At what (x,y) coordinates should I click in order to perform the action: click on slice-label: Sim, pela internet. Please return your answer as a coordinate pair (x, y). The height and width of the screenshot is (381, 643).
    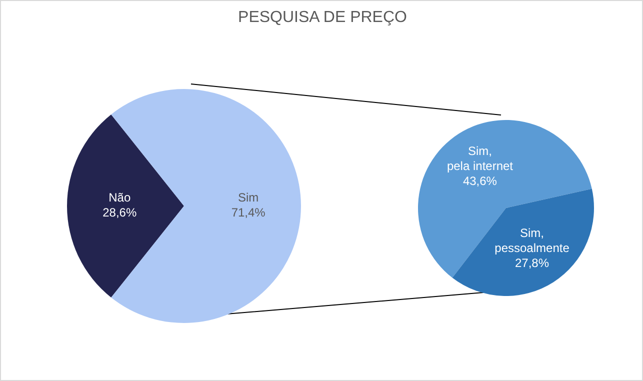
    Looking at the image, I should click on (480, 159).